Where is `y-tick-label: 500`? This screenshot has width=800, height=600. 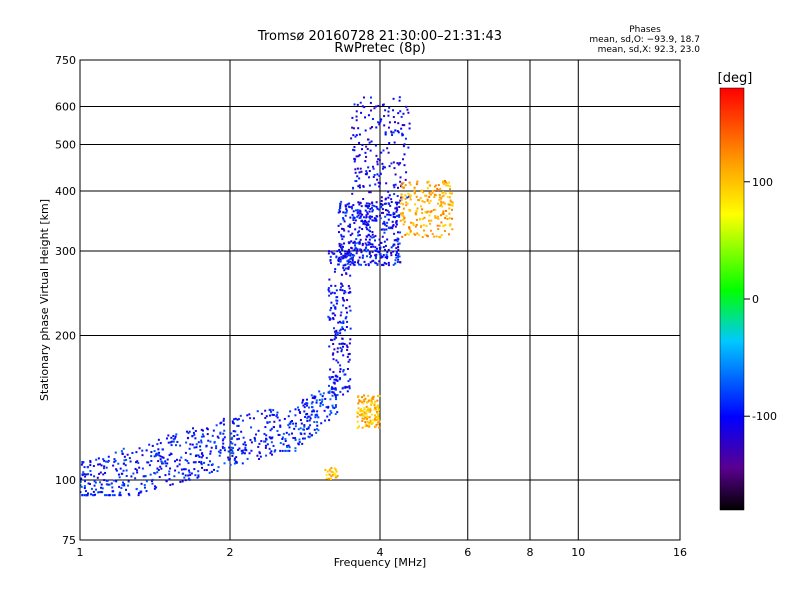
y-tick-label: 500 is located at coordinates (65, 145).